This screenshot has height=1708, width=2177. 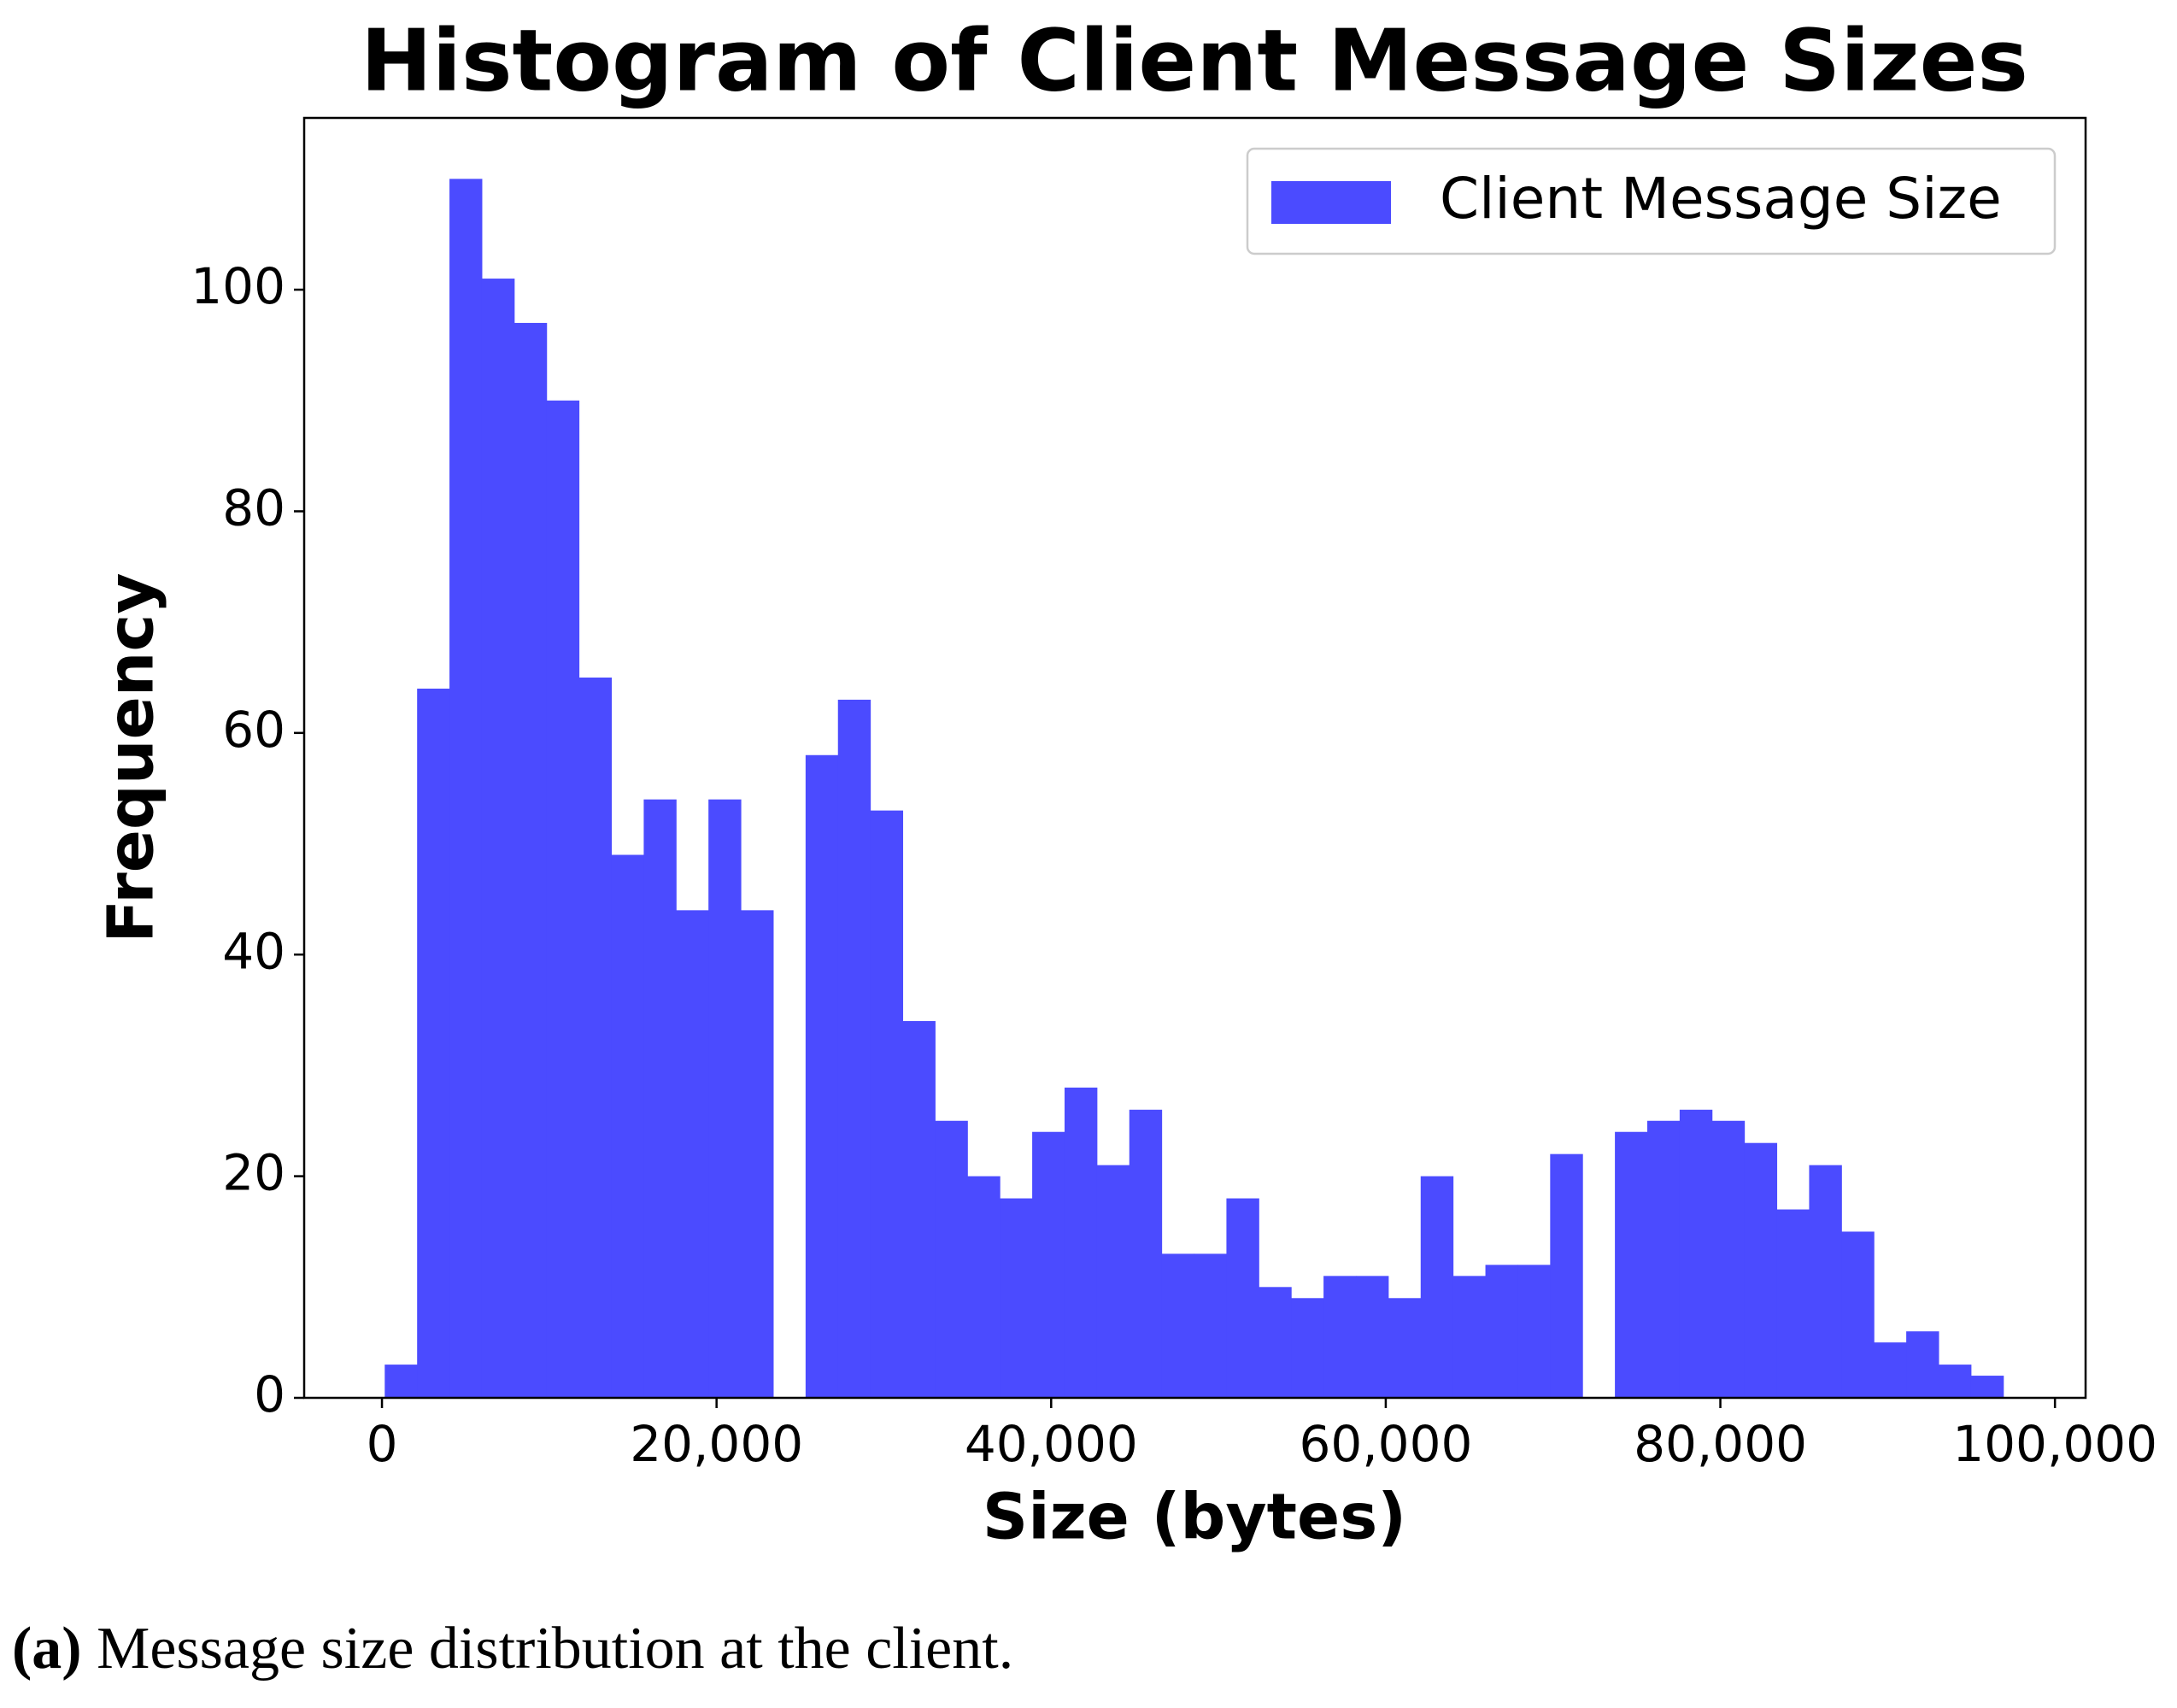 I want to click on x-tick-label: 20,000, so click(x=716, y=1444).